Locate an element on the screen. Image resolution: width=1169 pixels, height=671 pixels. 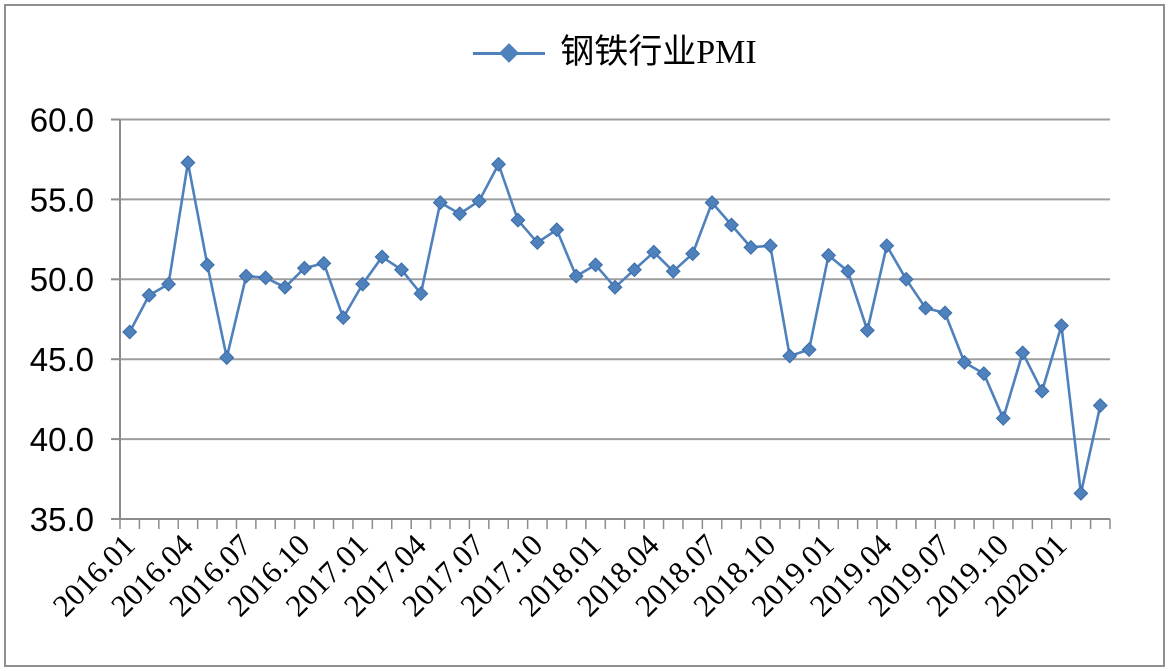
y-tick-label: 60.0 is located at coordinates (62, 119).